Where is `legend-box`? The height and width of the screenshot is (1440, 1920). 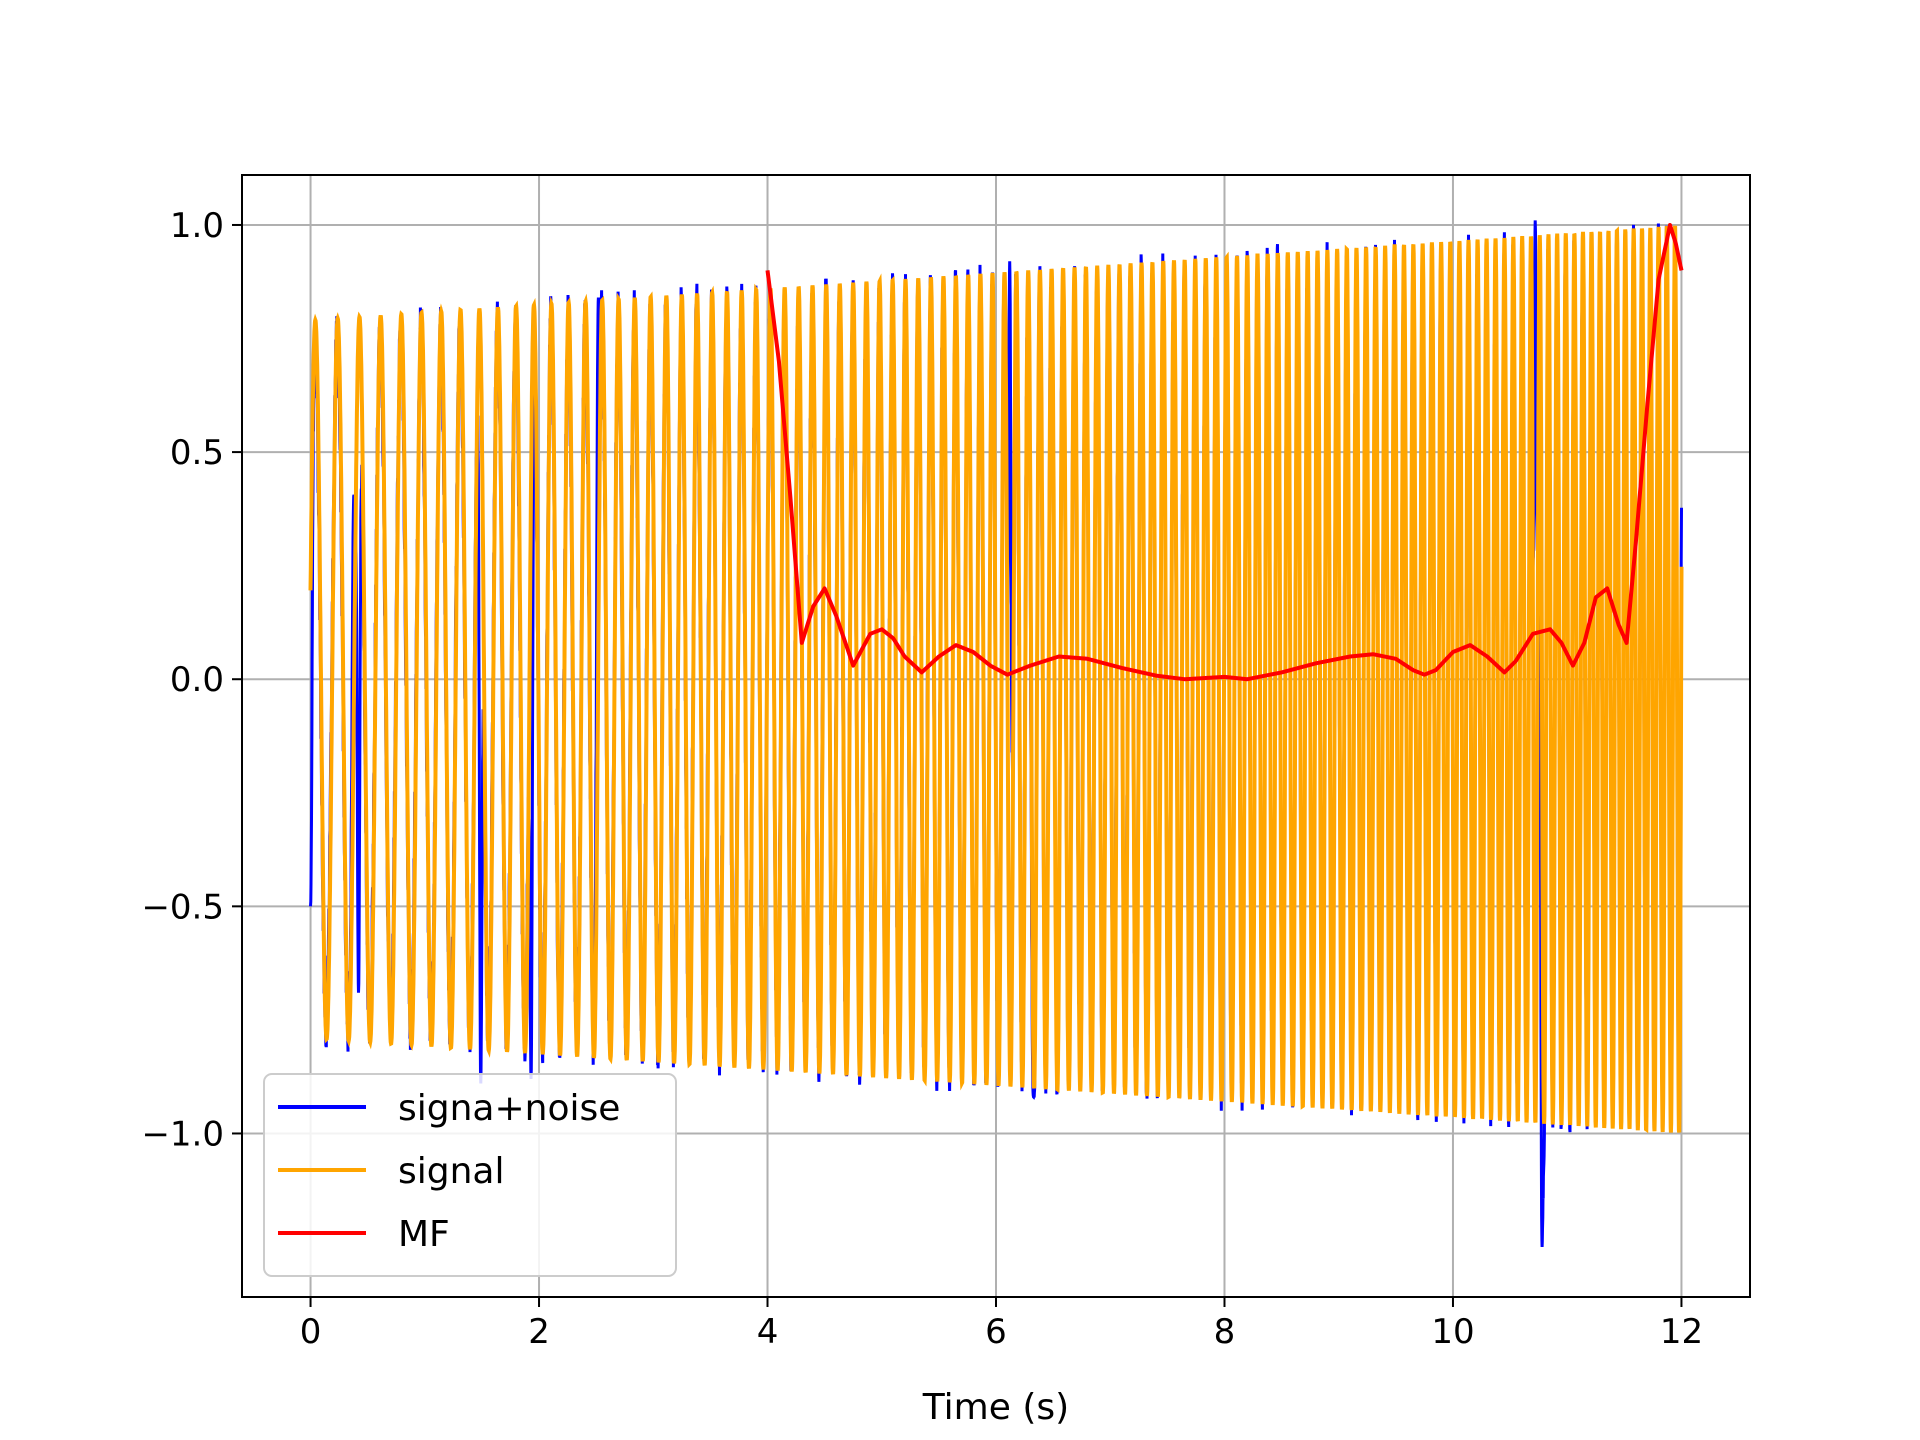 legend-box is located at coordinates (470, 1175).